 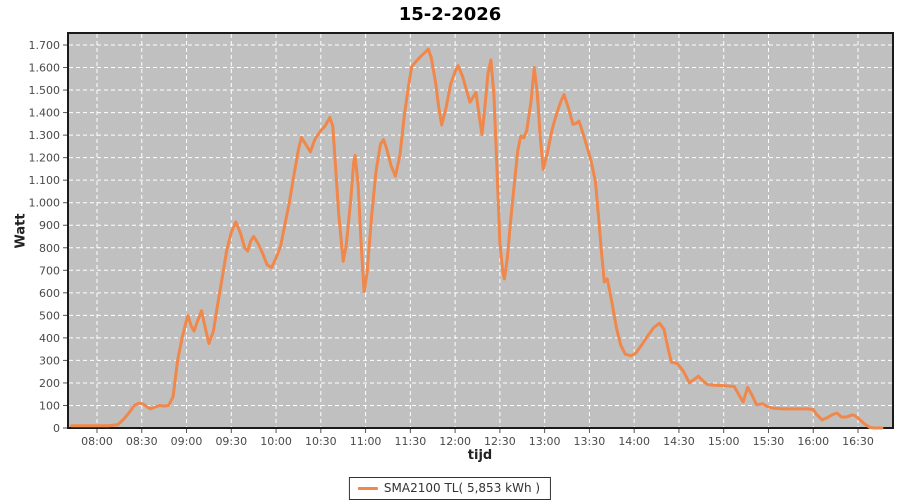 What do you see at coordinates (45, 135) in the screenshot?
I see `y-tick-label: 1.300` at bounding box center [45, 135].